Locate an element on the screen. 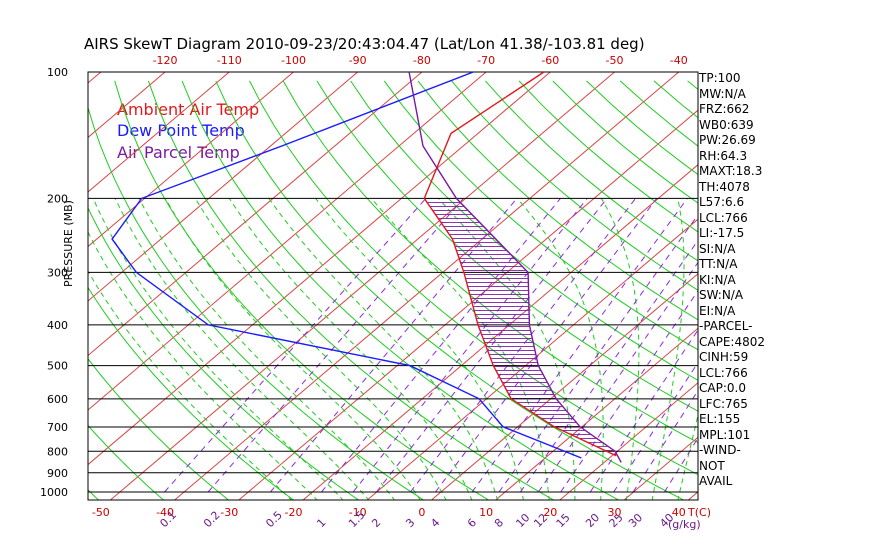 The height and width of the screenshot is (560, 870). mixing-ratio-label: 2 is located at coordinates (376, 523).